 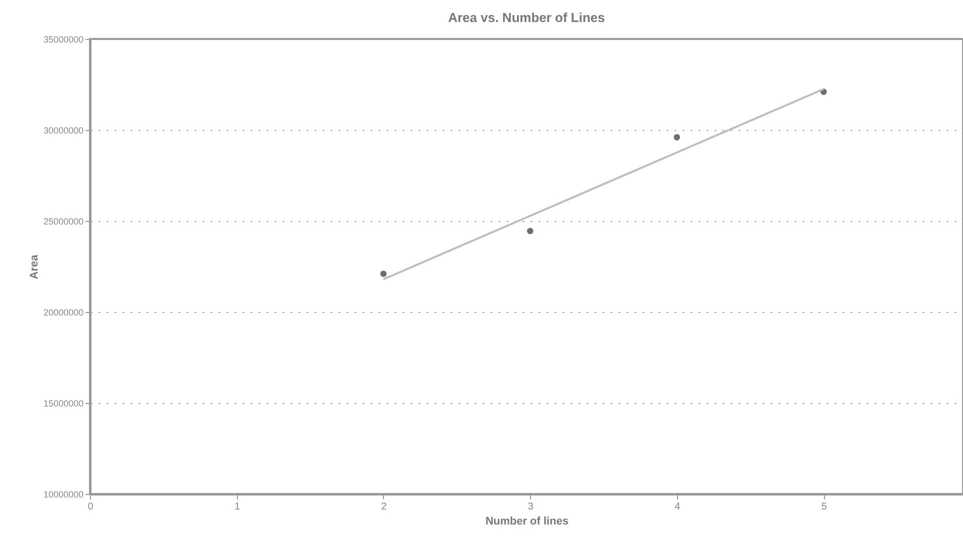 I want to click on chart-title: Area vs. Number of Lines, so click(x=526, y=17).